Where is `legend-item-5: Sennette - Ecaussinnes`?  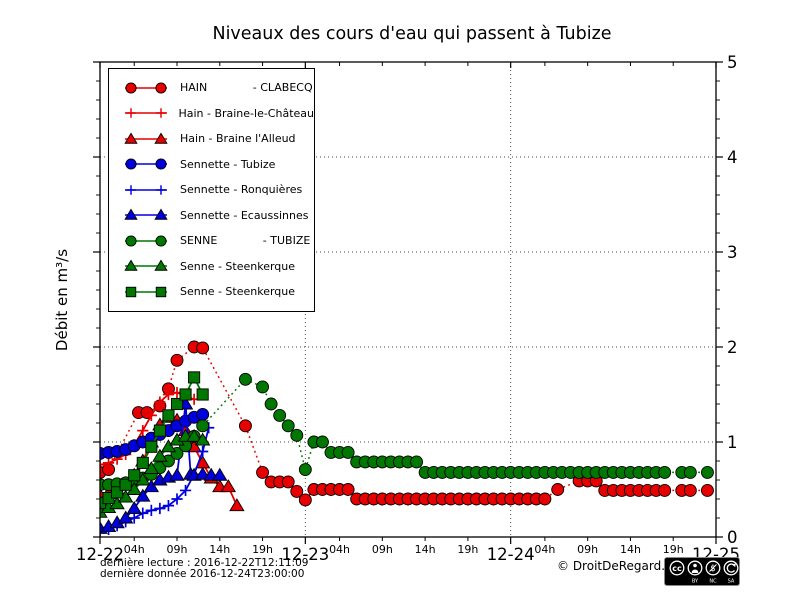 legend-item-5: Sennette - Ecaussinnes is located at coordinates (211, 216).